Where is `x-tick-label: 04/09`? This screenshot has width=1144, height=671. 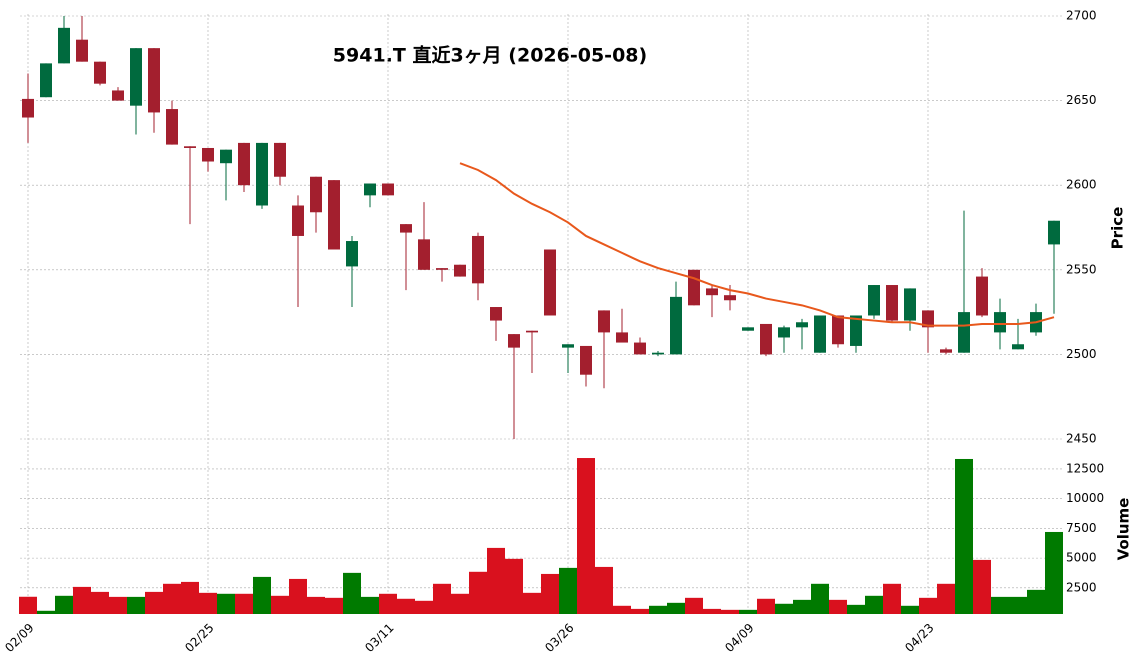 x-tick-label: 04/09 is located at coordinates (739, 638).